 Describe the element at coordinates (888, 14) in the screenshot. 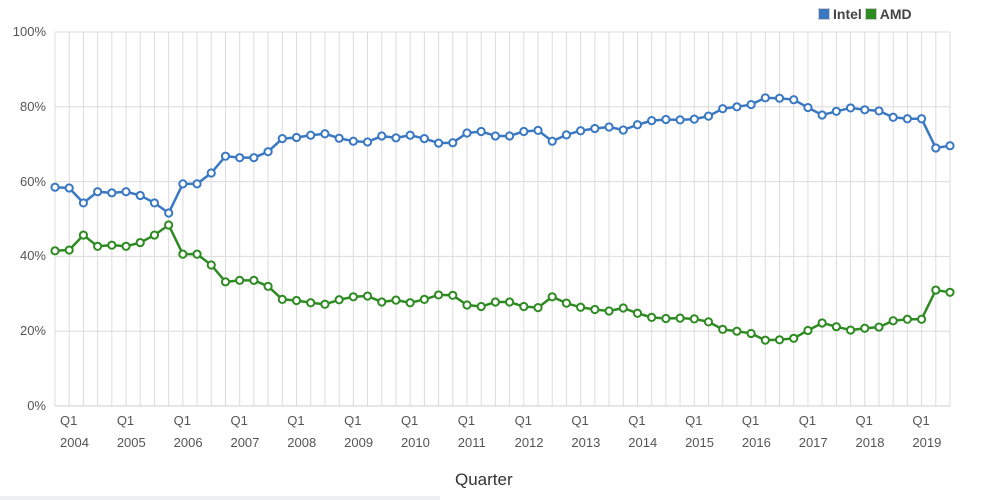

I see `legend-item-amd: AMD` at that location.